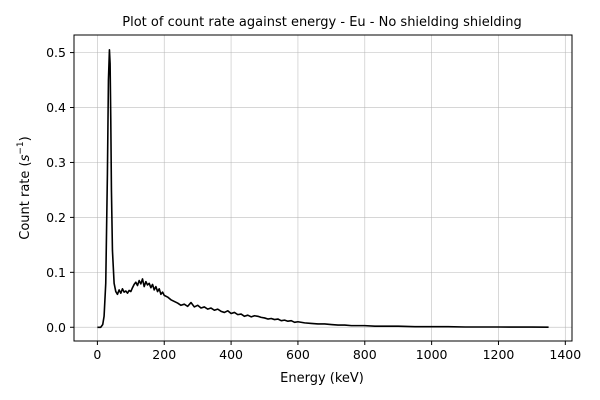 The width and height of the screenshot is (600, 400). I want to click on y-tick-label: 0.4, so click(56, 107).